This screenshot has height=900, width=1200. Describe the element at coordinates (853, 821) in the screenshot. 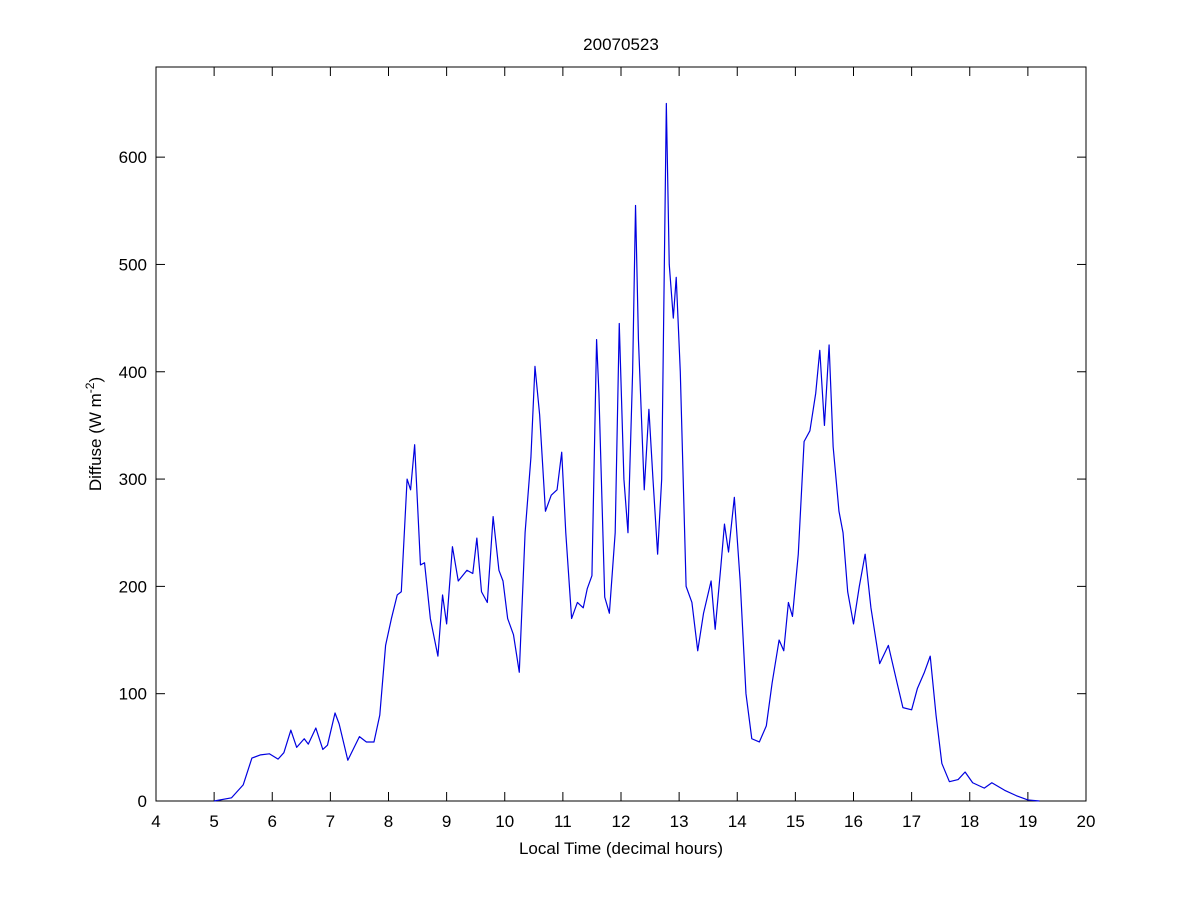

I see `x-tick-label: 16` at that location.